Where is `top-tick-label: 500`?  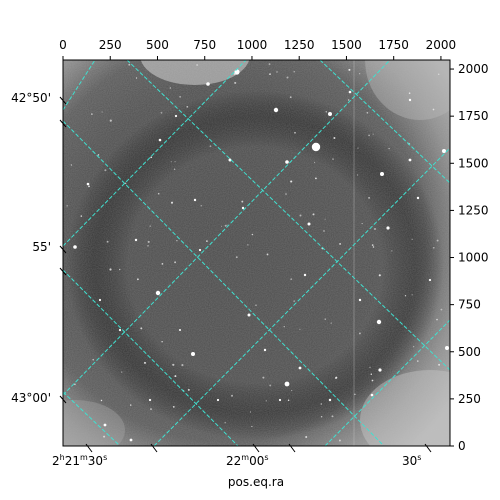
top-tick-label: 500 is located at coordinates (157, 45).